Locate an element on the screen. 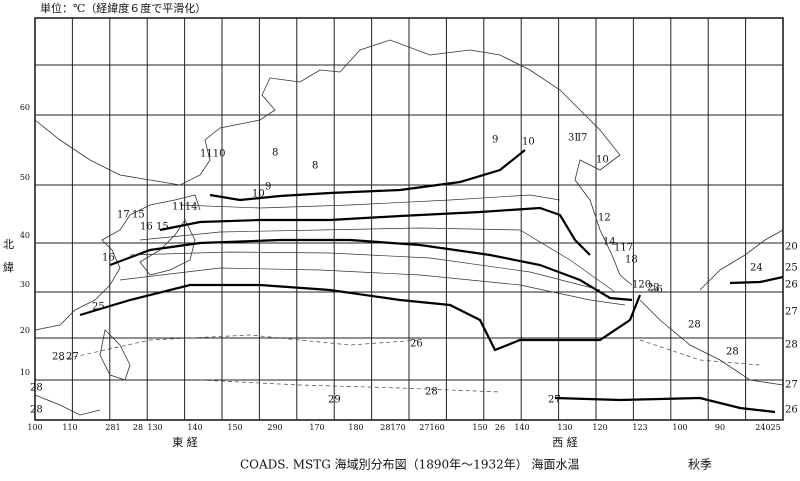  contour-label: 29 is located at coordinates (334, 400).